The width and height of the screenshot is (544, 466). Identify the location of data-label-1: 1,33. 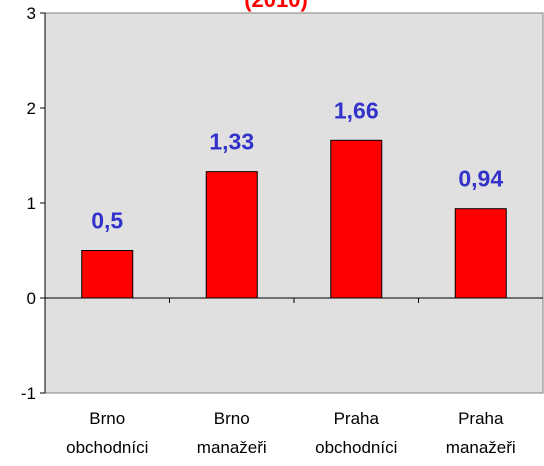
(231, 142).